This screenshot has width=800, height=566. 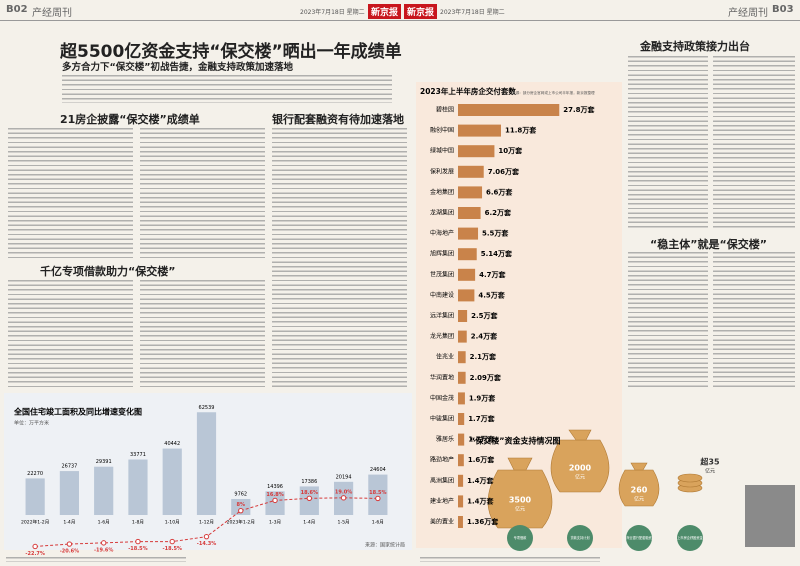 I want to click on category-label: 龙光集团, so click(x=442, y=336).